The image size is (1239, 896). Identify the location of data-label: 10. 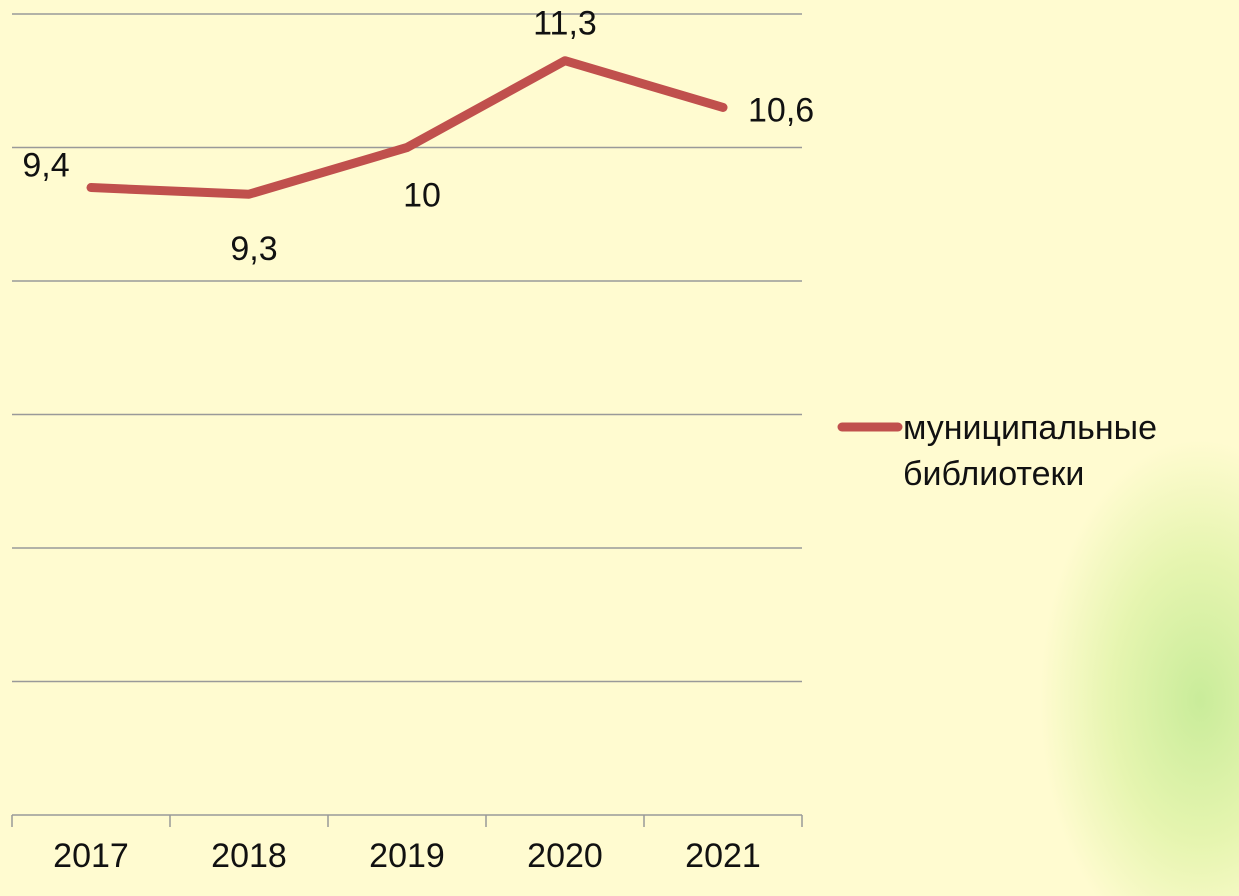
(422, 195).